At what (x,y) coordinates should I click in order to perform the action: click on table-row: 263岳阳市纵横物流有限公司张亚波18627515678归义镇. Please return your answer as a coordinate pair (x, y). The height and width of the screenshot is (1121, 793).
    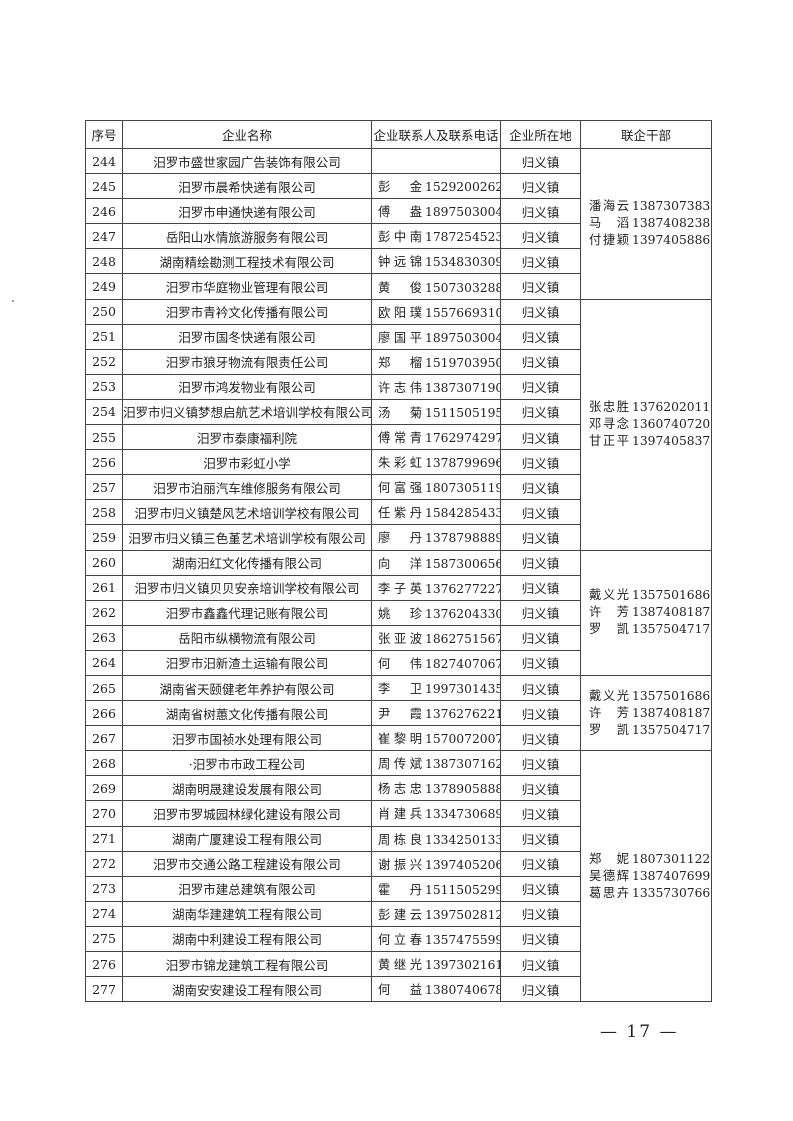
    Looking at the image, I should click on (398, 637).